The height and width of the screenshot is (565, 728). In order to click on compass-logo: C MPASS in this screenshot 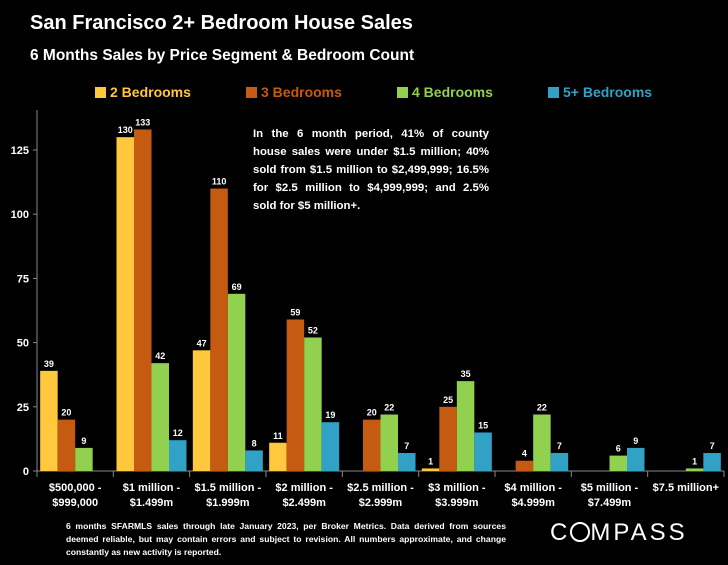, I will do `click(619, 532)`.